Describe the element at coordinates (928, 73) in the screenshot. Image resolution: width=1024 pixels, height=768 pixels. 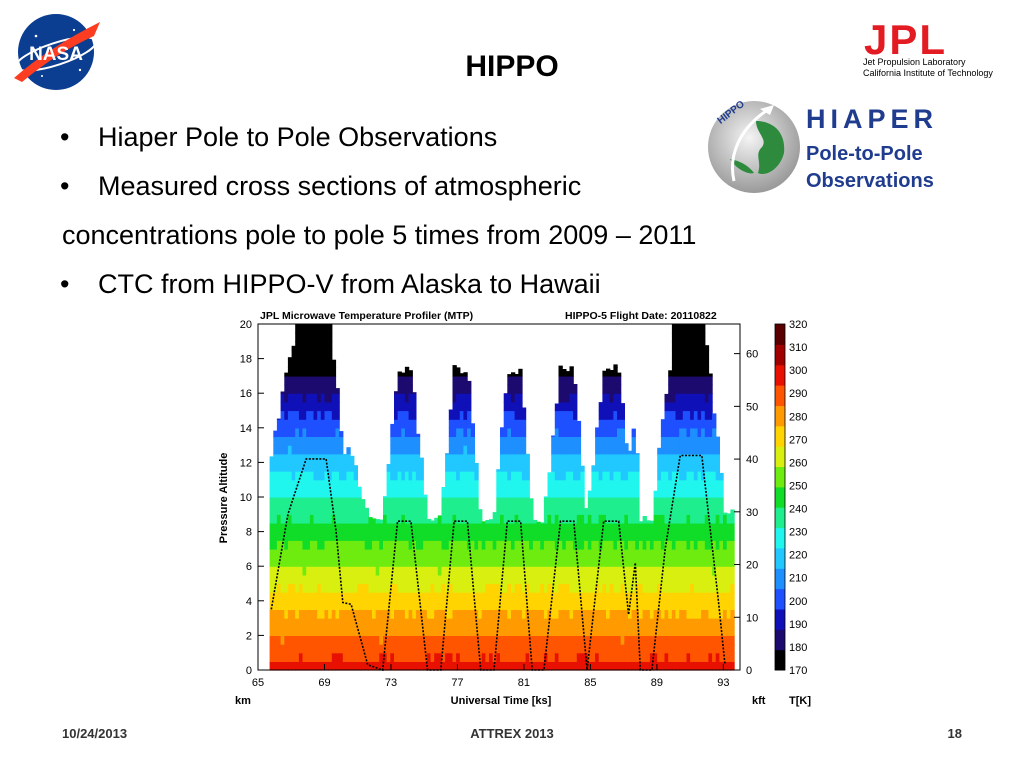
I see `jpl-logo-line2: California Institute of Technology` at that location.